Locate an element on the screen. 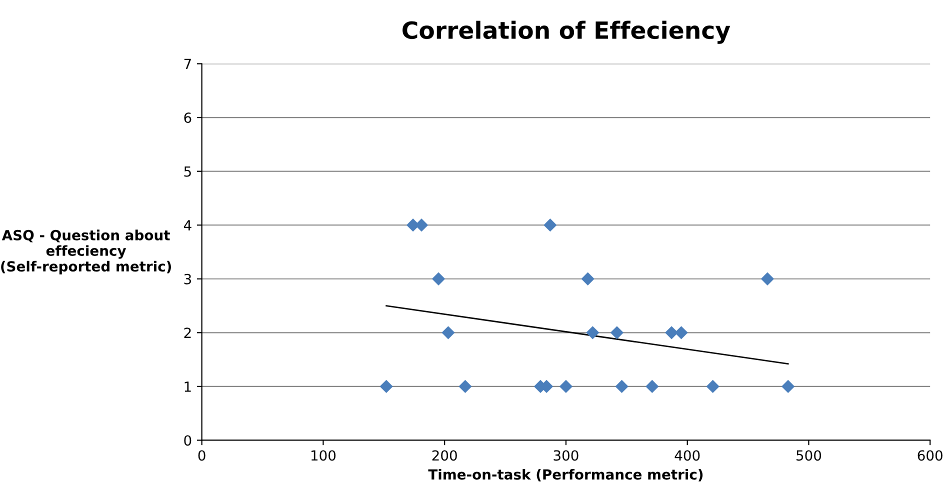 The height and width of the screenshot is (498, 952). y-tick-label: 7 is located at coordinates (187, 64).